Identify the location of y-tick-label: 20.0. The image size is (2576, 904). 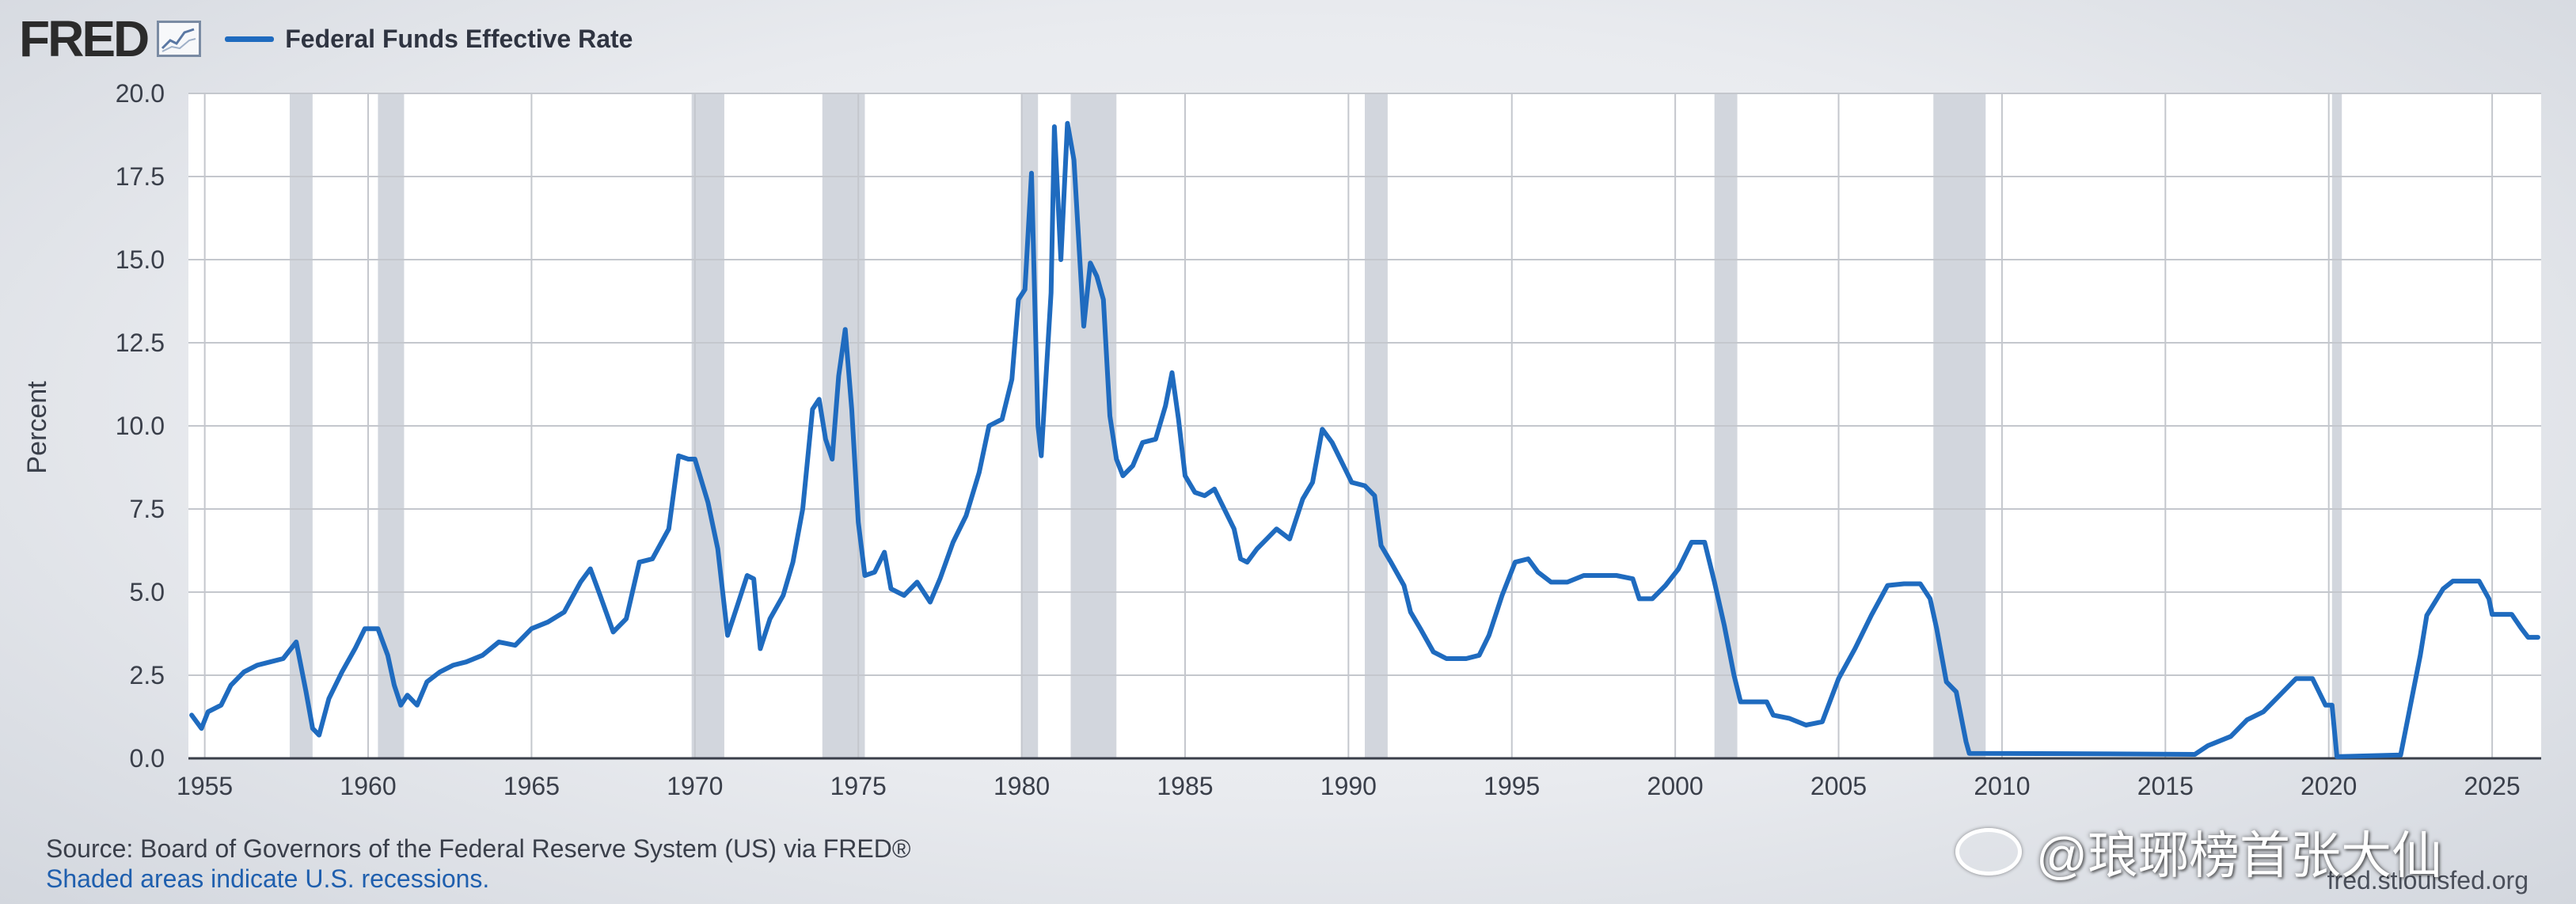
(141, 93).